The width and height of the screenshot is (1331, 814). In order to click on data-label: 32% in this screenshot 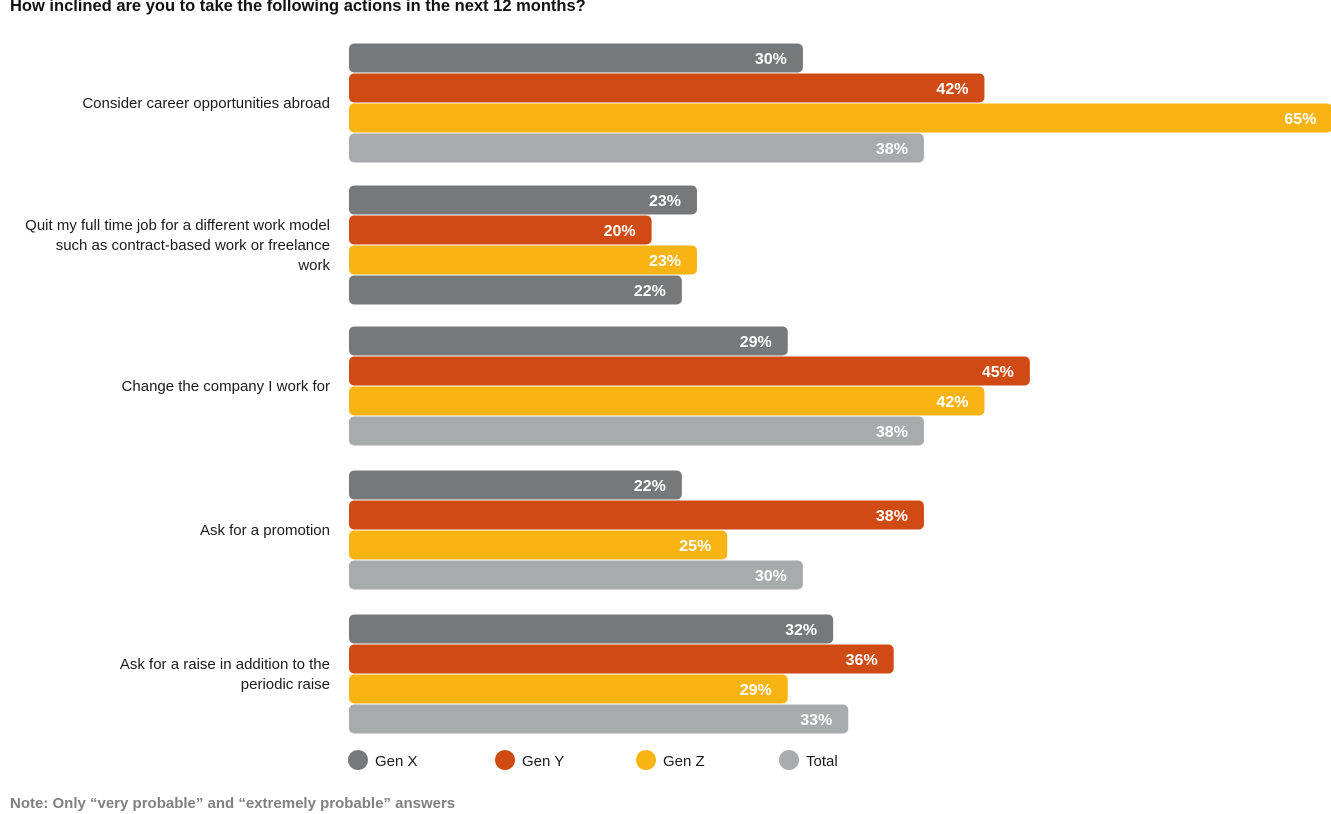, I will do `click(801, 630)`.